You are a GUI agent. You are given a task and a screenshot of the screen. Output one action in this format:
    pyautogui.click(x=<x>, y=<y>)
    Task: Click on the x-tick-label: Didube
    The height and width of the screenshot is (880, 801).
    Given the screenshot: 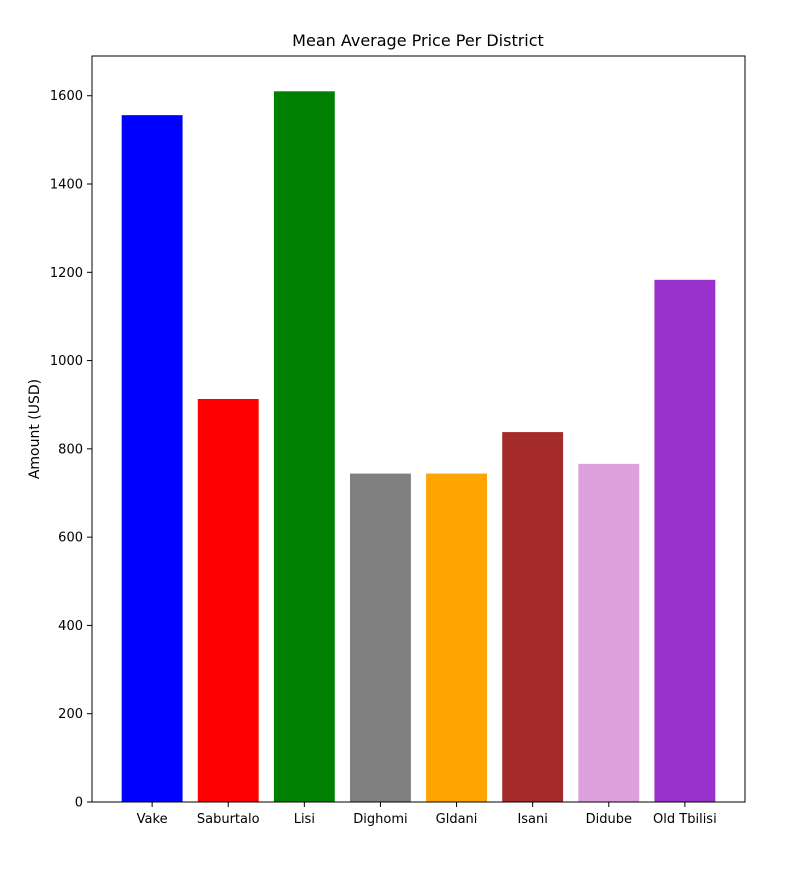 What is the action you would take?
    pyautogui.click(x=609, y=819)
    